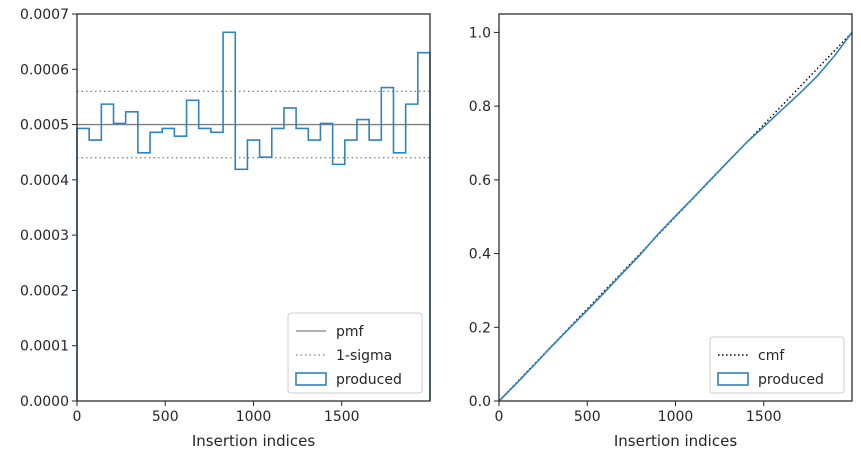  Describe the element at coordinates (44, 236) in the screenshot. I see `y-tick-label: 0.0003` at that location.